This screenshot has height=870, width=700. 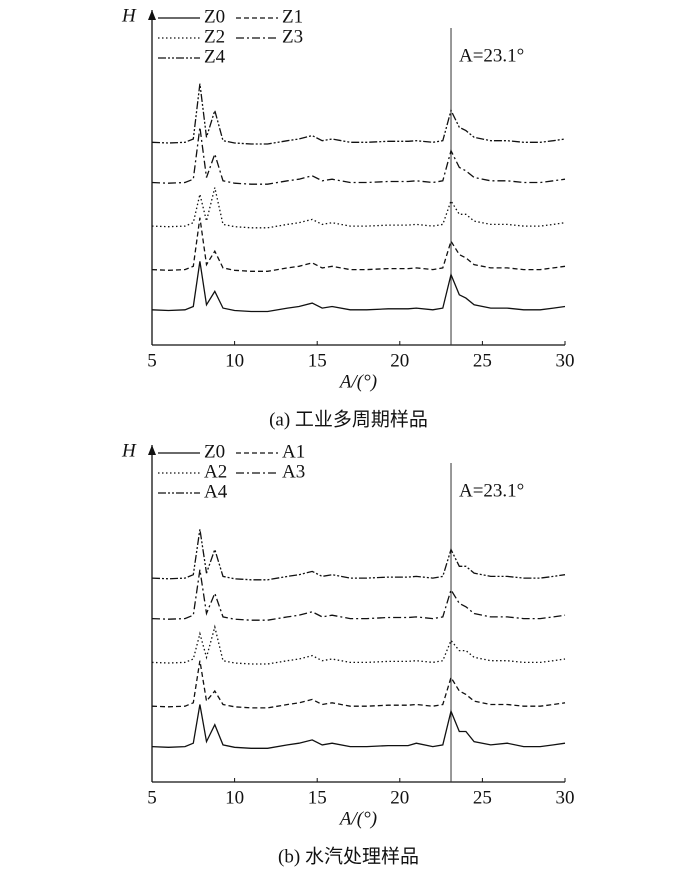 I want to click on caption: (b) 水汽处理样品, so click(x=348, y=856).